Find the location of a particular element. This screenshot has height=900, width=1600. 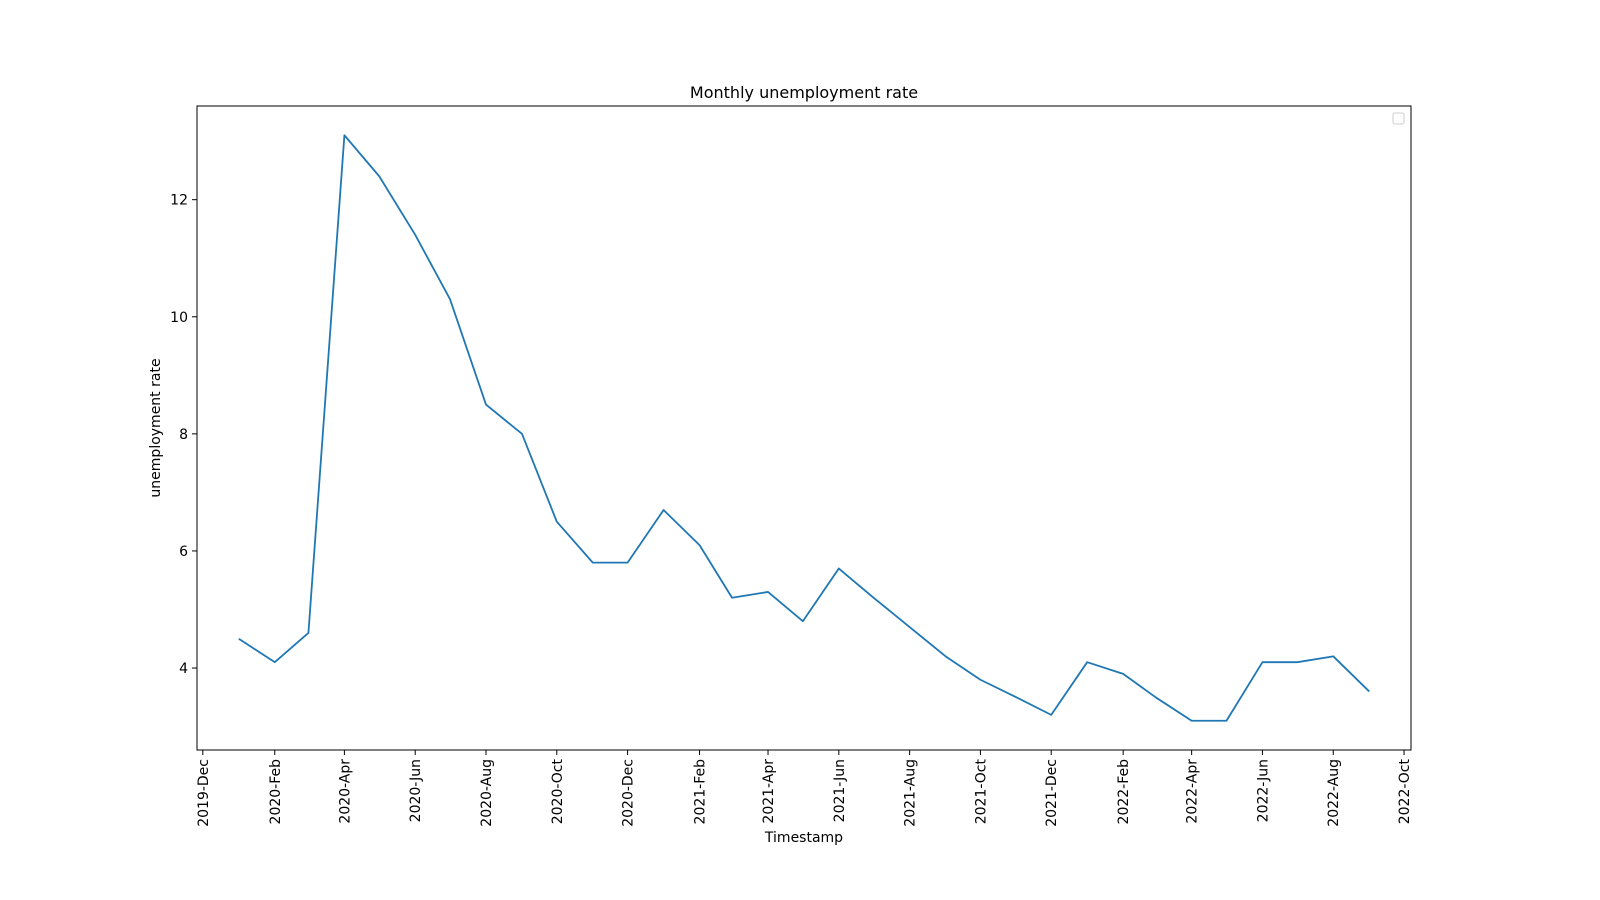

x-tick-label: 2022-Oct is located at coordinates (1405, 791).